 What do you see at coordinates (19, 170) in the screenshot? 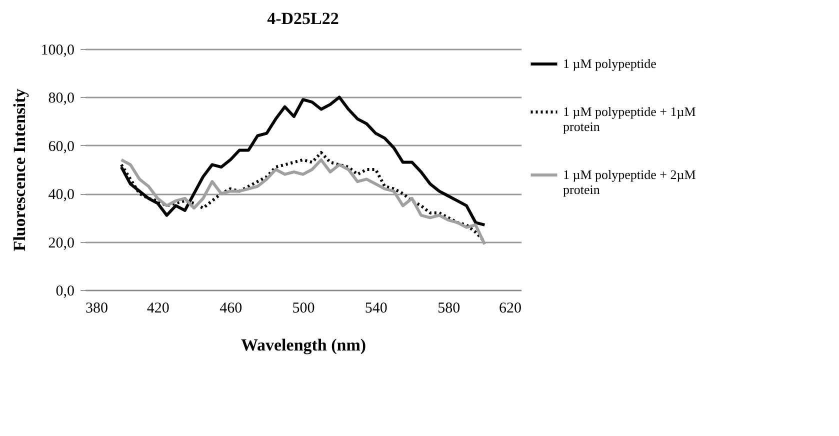
I see `y-axis-title: Fluorescence Intensity` at bounding box center [19, 170].